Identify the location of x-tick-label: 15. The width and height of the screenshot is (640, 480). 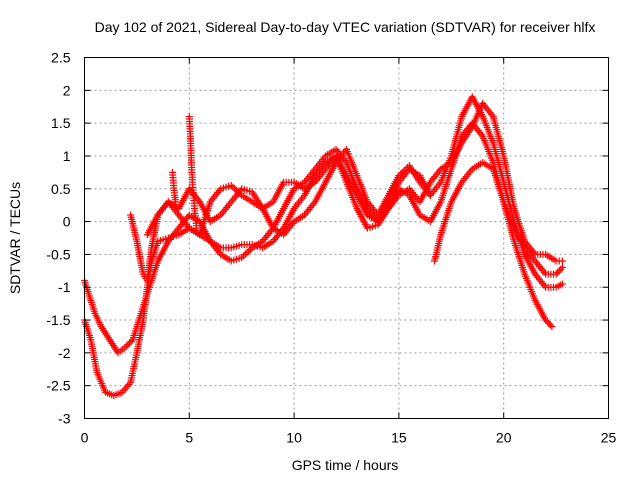
(399, 438).